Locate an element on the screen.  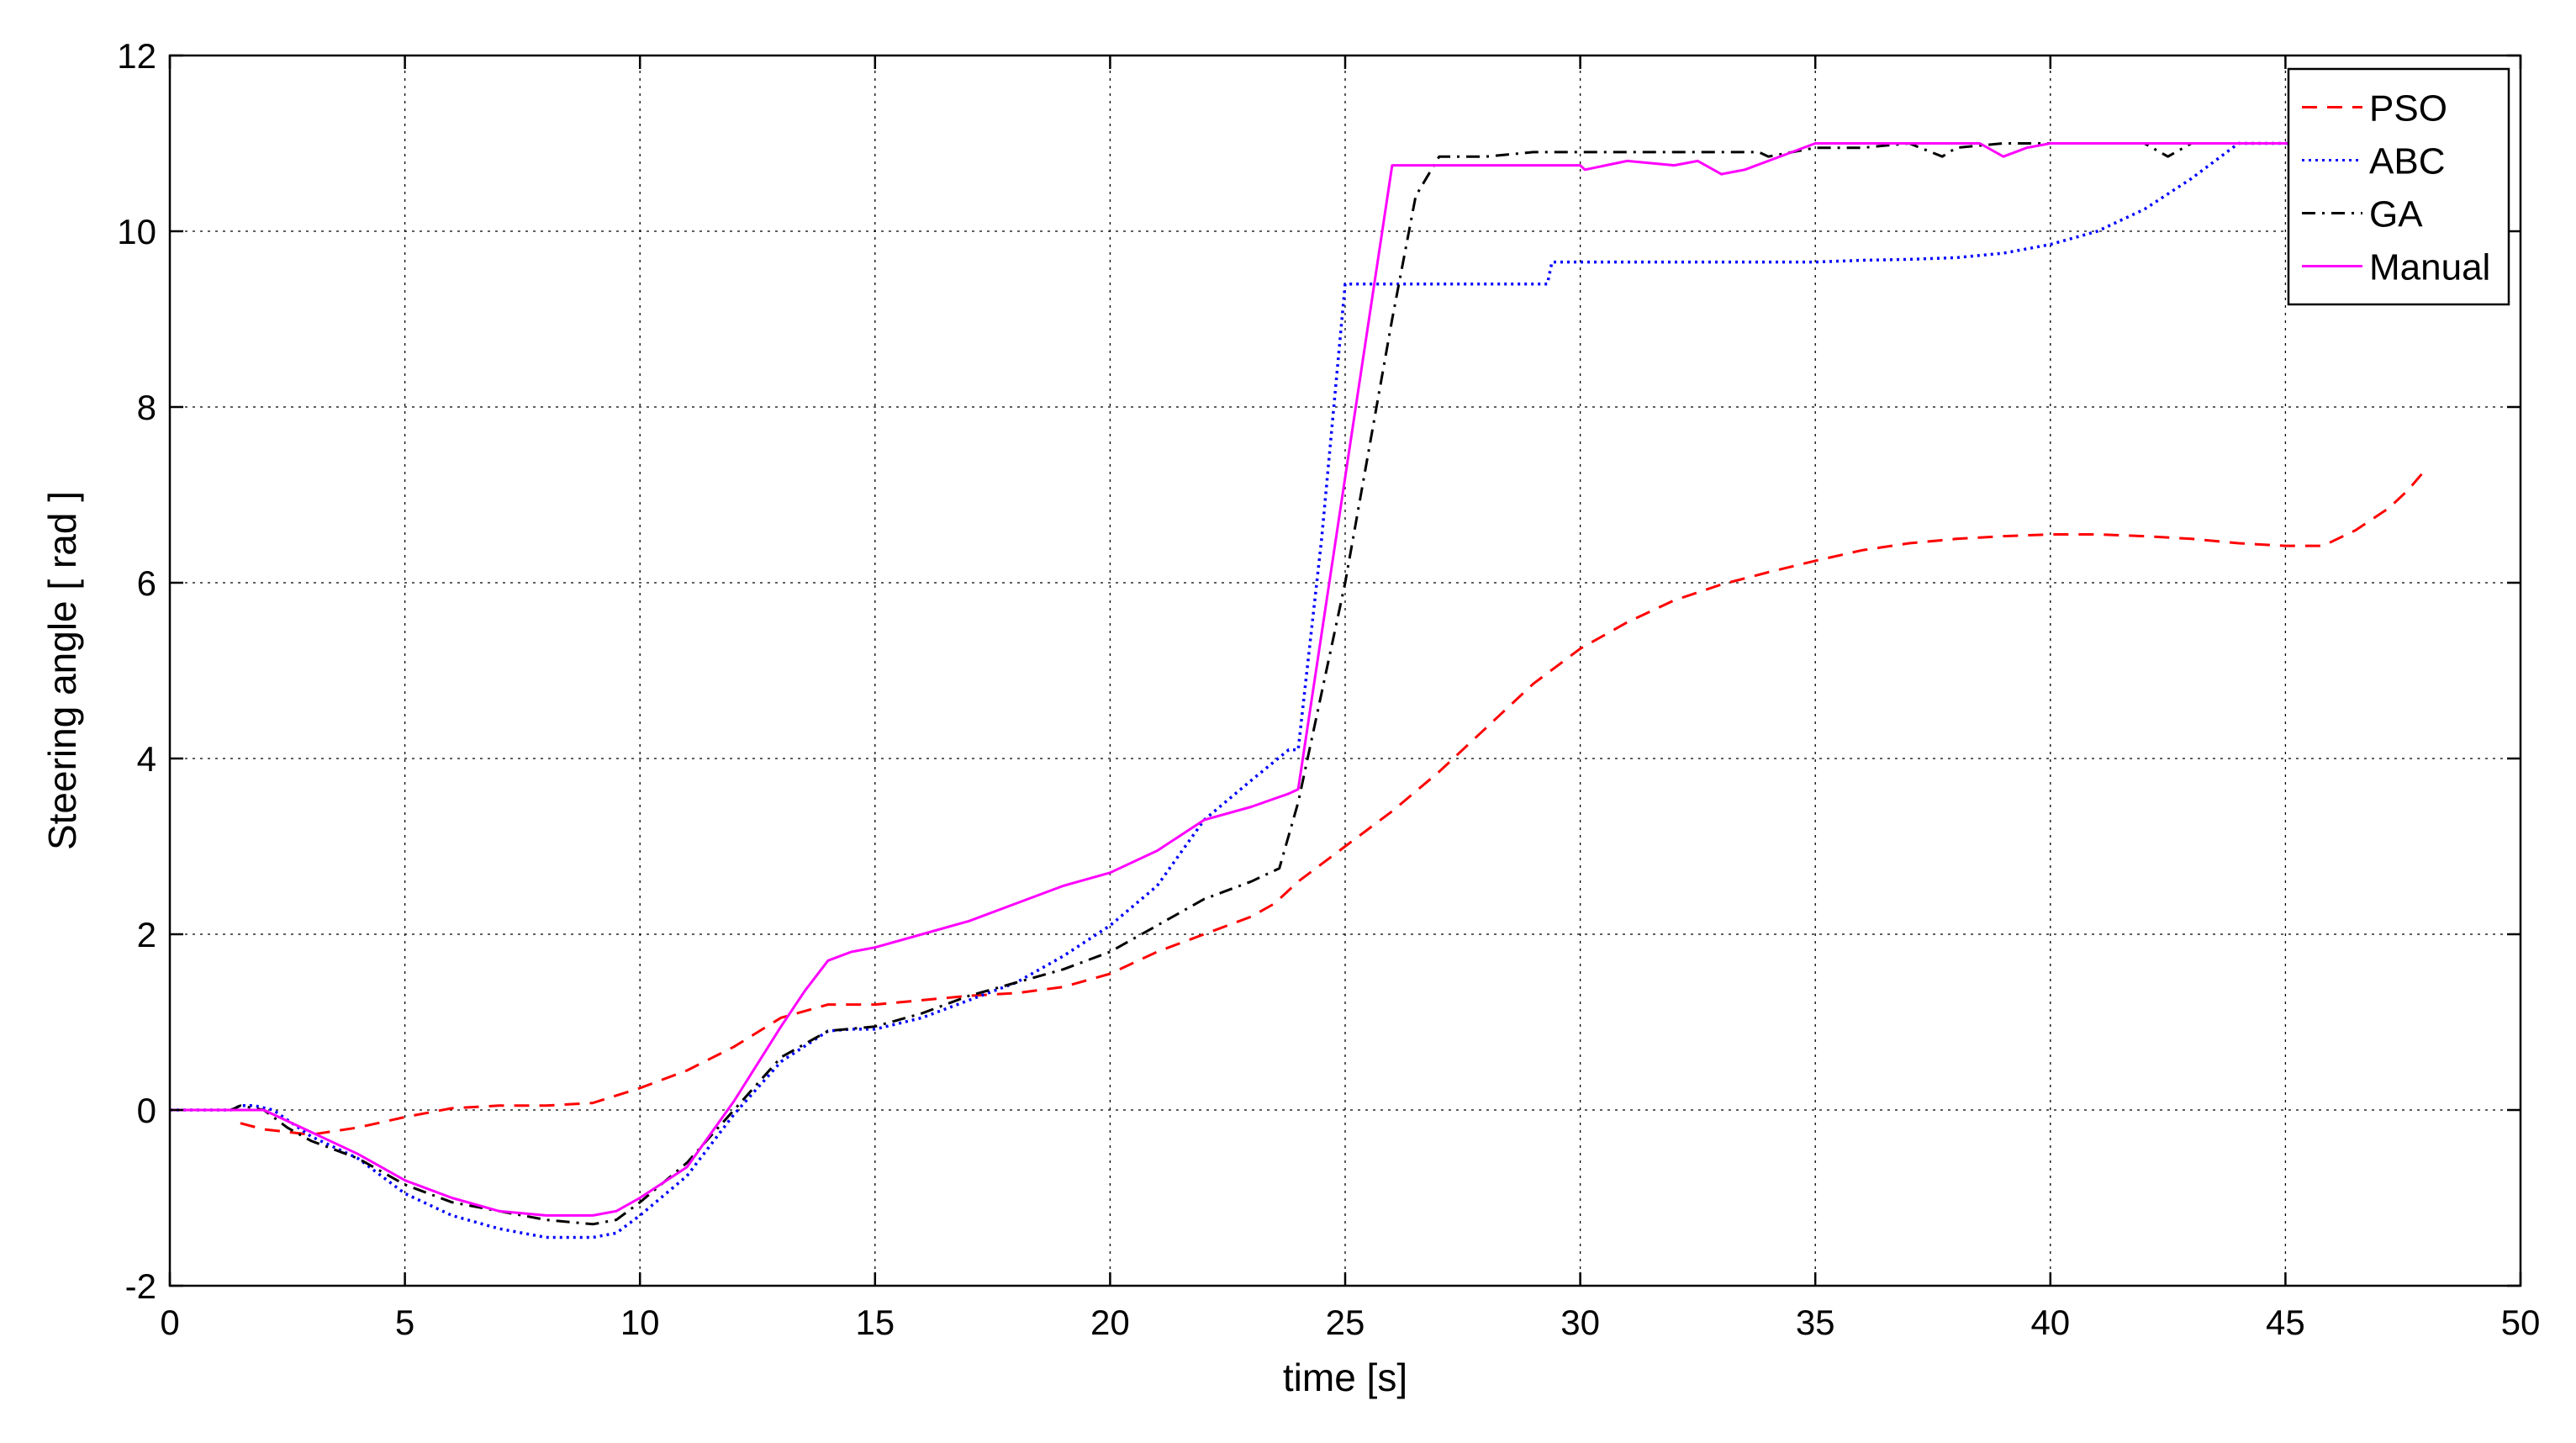
y-axis-label: Steering angle [ rad ] is located at coordinates (62, 670).